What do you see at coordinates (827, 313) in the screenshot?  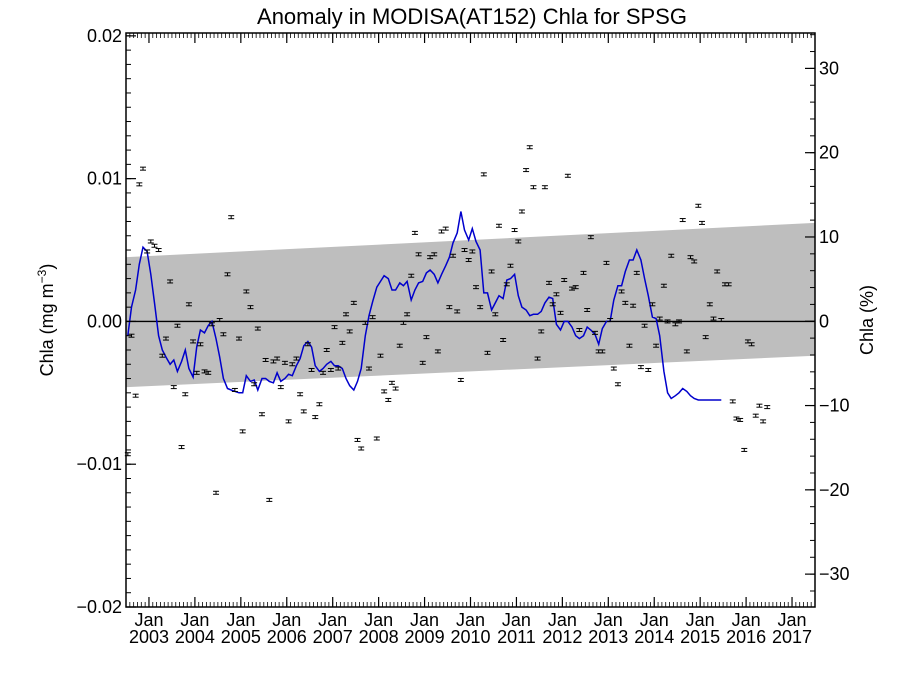 I see `right-axis: −30 −20 −10 0 10 20 30` at bounding box center [827, 313].